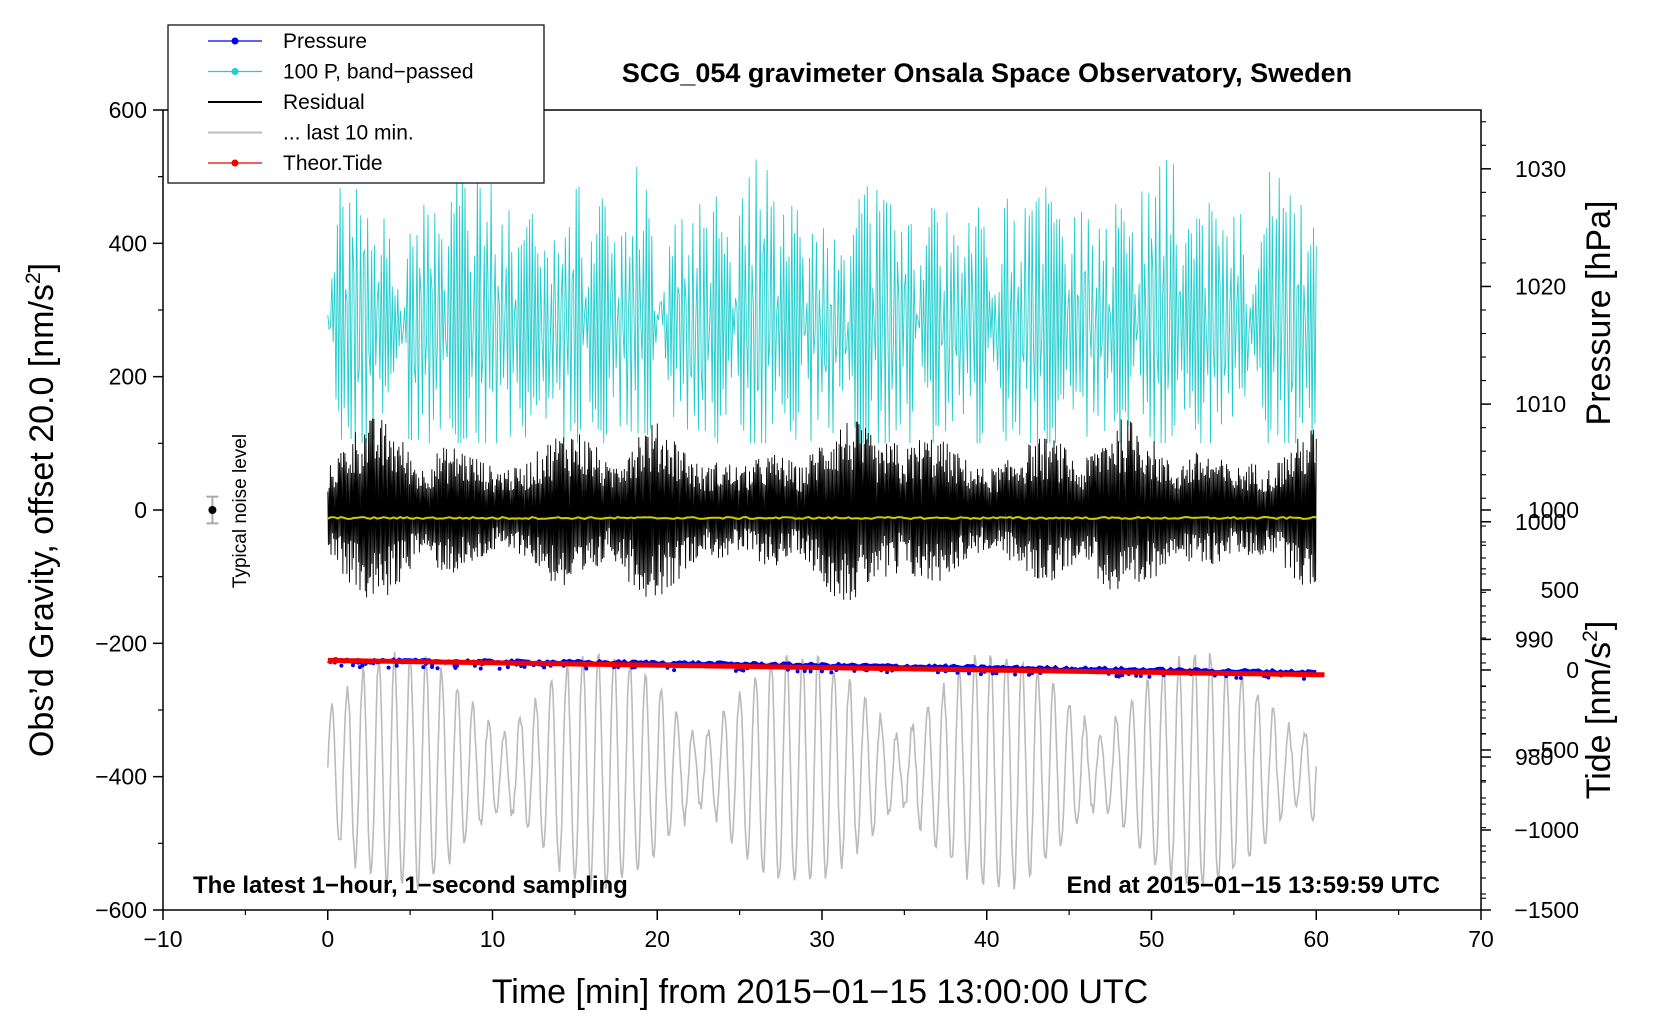 The height and width of the screenshot is (1020, 1660). What do you see at coordinates (1540, 169) in the screenshot?
I see `pressure-tick-label: 1030` at bounding box center [1540, 169].